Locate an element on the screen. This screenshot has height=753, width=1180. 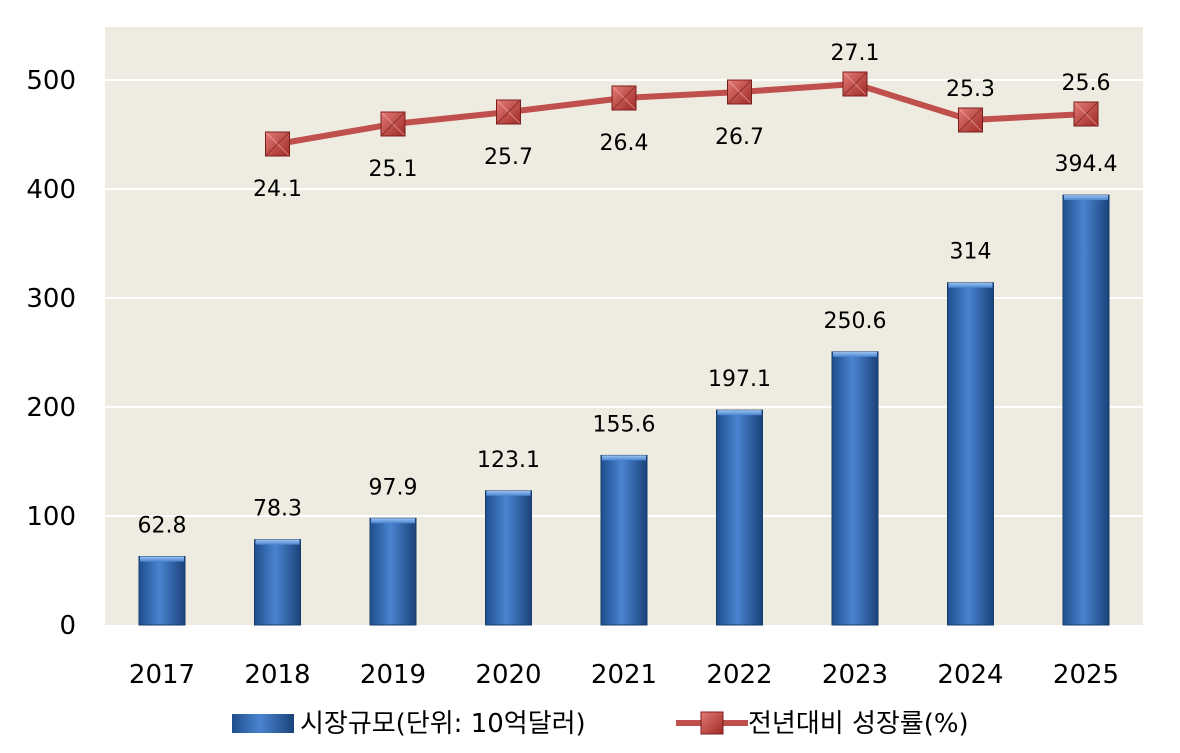
bar-data-label: 314 is located at coordinates (971, 252).